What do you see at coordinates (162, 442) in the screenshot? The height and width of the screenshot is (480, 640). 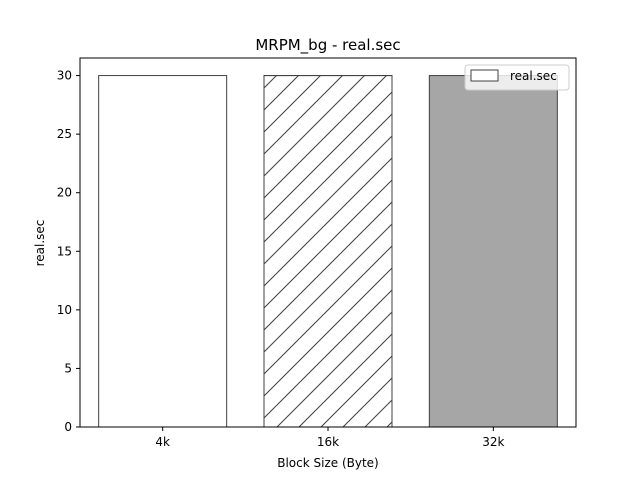 I see `x-tick-label: 4k` at bounding box center [162, 442].